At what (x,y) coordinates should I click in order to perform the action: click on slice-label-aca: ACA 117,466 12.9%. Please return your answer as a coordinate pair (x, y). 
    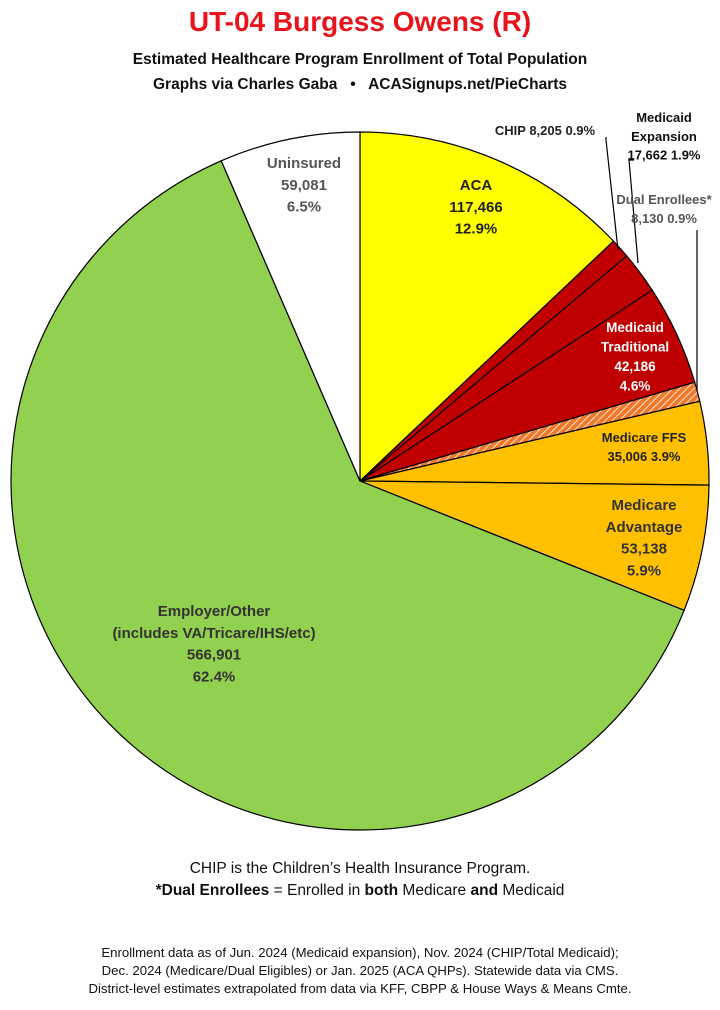
    Looking at the image, I should click on (475, 207).